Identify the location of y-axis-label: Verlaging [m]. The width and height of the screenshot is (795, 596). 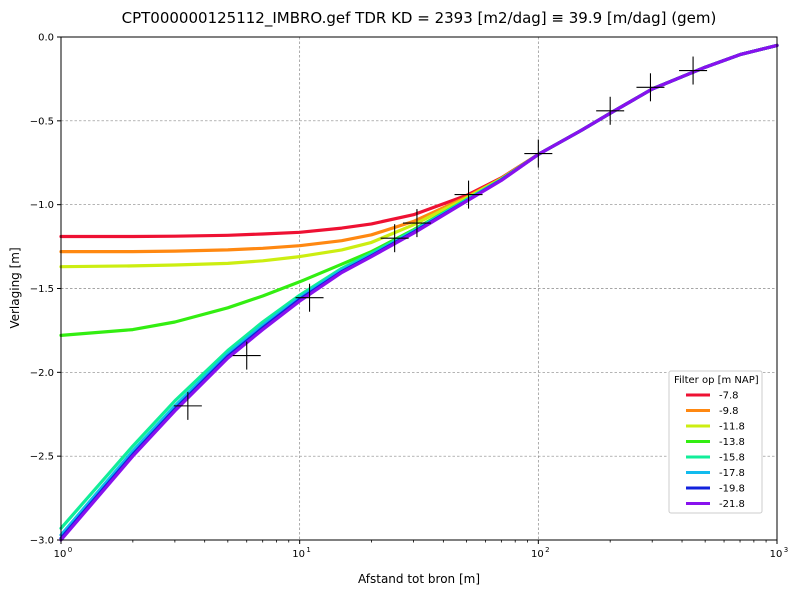
(15, 287).